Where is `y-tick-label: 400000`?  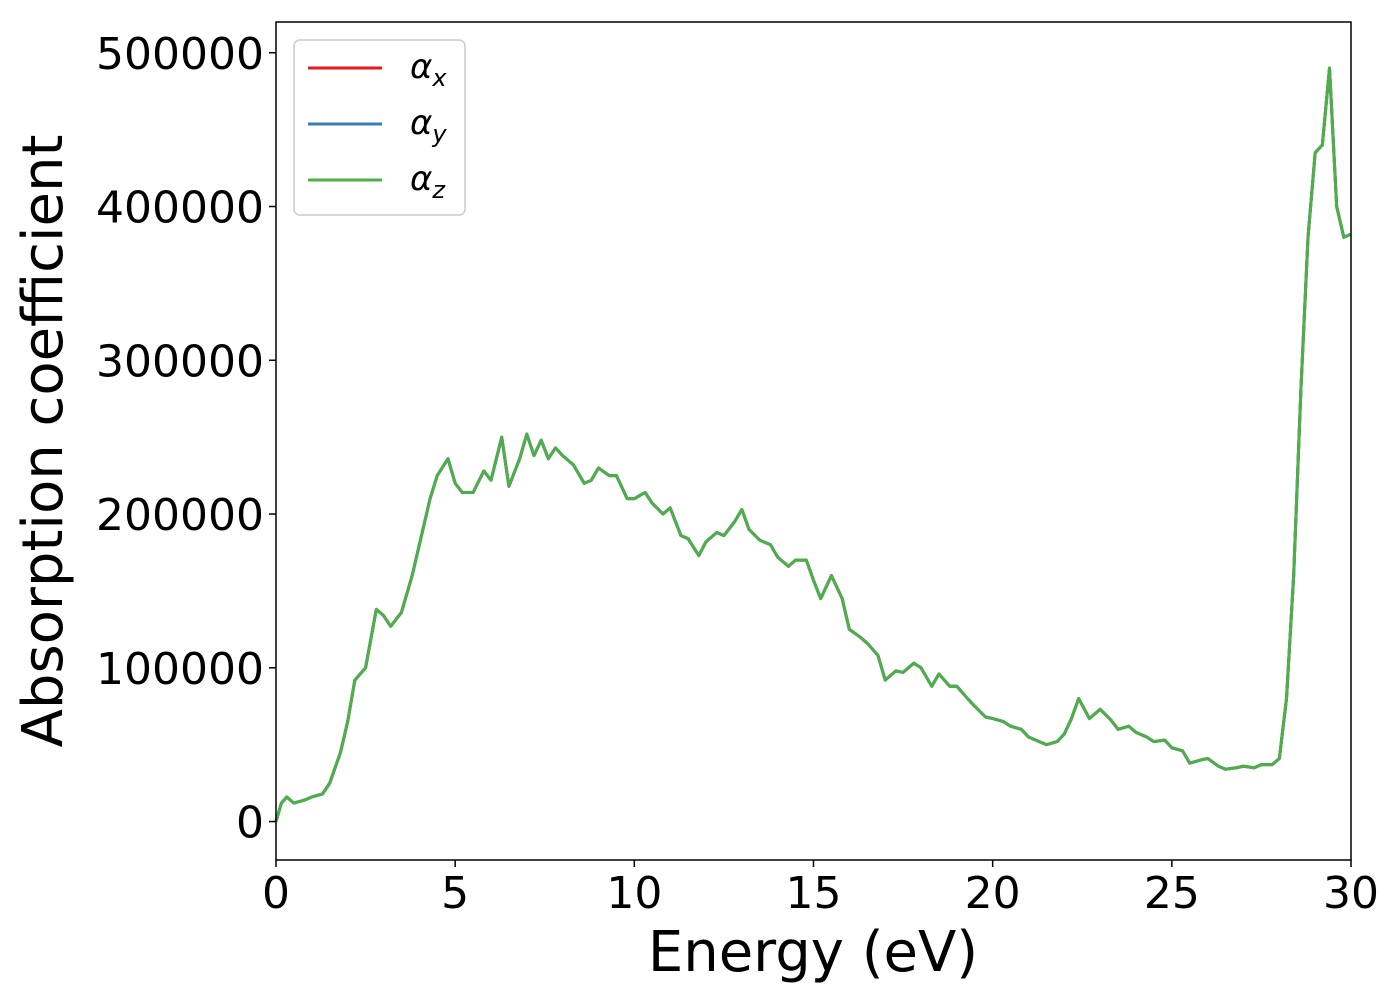 y-tick-label: 400000 is located at coordinates (180, 208).